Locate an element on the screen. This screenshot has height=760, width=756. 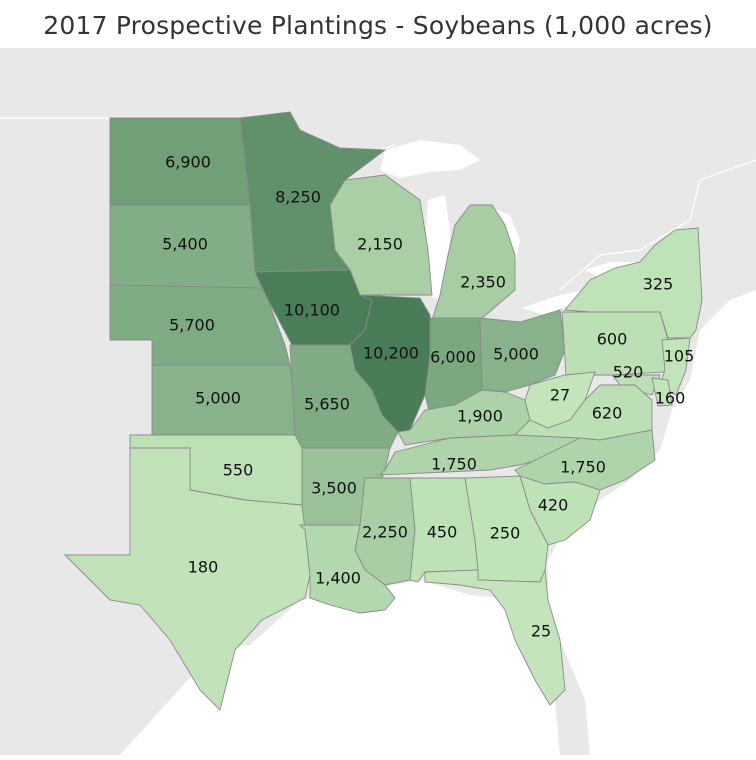
state-la is located at coordinates (347, 569).